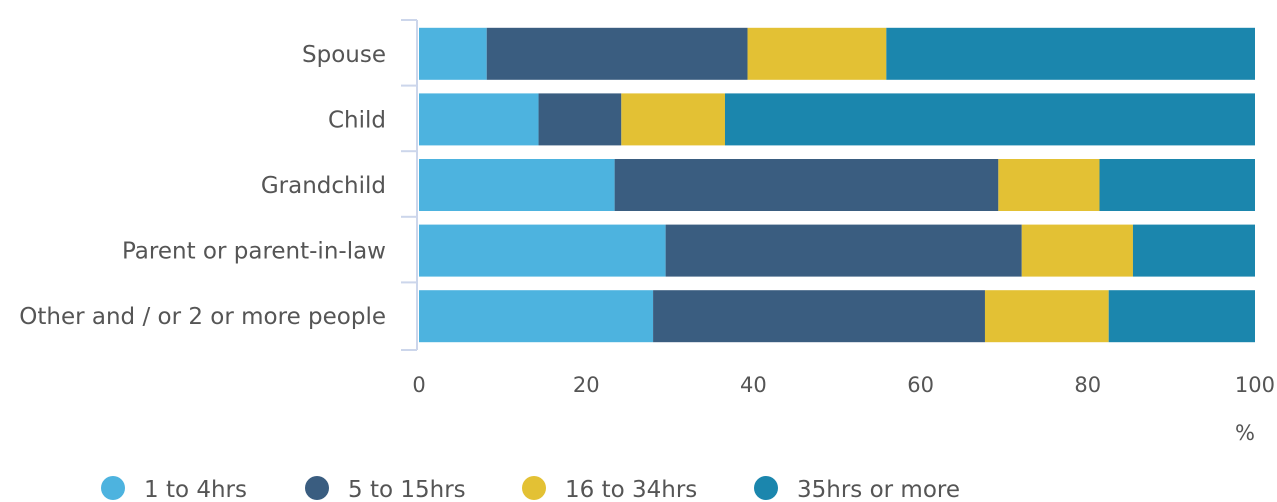  Describe the element at coordinates (323, 186) in the screenshot. I see `category-label: Grandchild` at that location.